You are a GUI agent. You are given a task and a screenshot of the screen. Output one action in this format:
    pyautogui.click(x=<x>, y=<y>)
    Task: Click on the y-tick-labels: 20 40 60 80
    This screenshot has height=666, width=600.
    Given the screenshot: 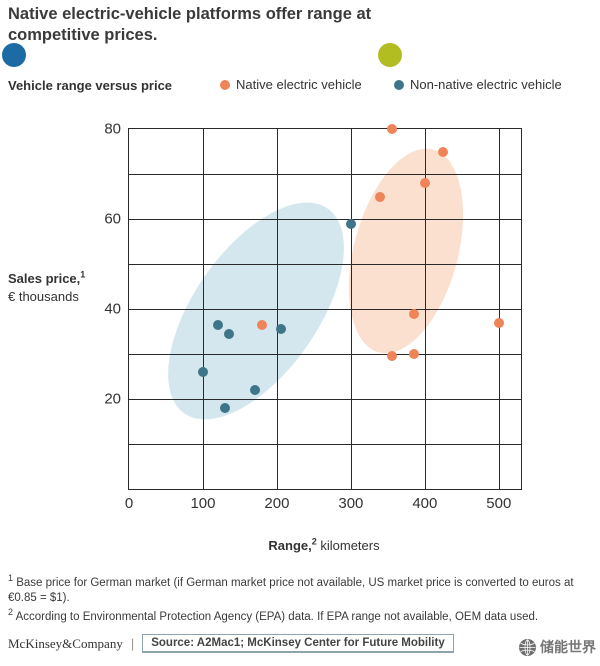 What is the action you would take?
    pyautogui.click(x=101, y=305)
    